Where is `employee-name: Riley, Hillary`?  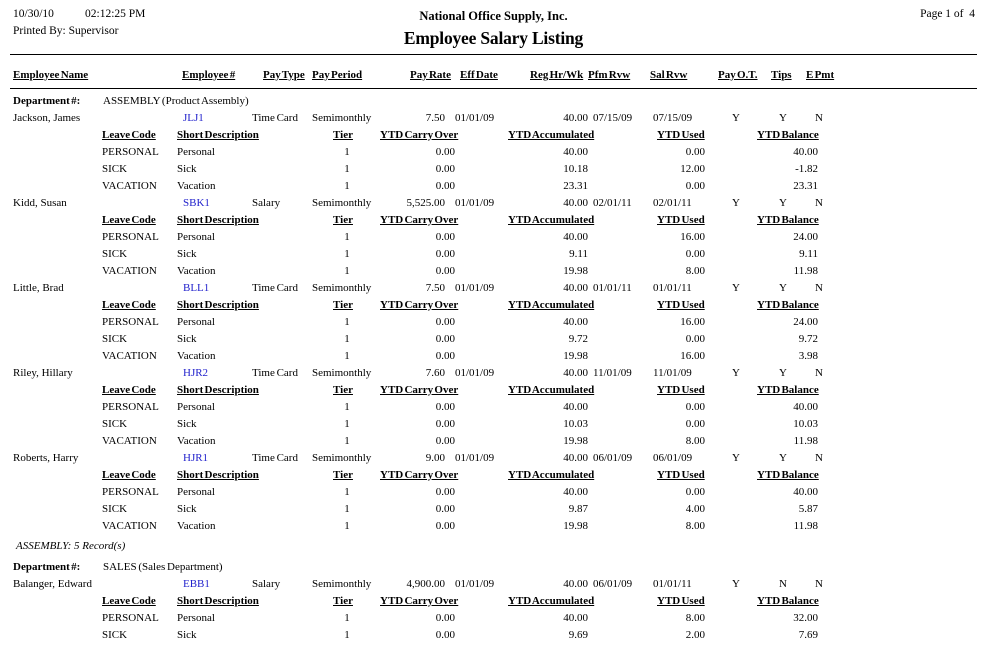 employee-name: Riley, Hillary is located at coordinates (43, 373).